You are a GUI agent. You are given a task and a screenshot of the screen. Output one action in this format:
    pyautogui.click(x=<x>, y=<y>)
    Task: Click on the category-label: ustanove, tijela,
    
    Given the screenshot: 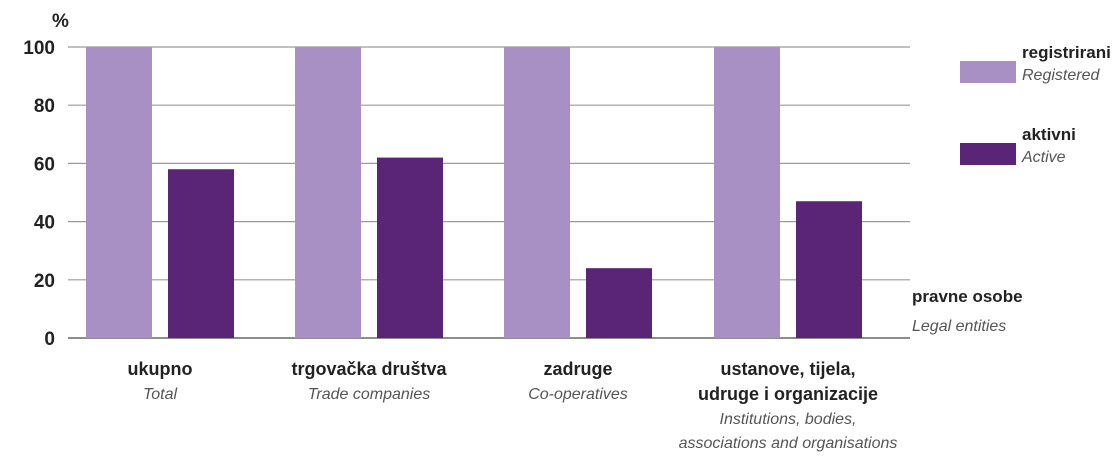 What is the action you would take?
    pyautogui.click(x=787, y=369)
    